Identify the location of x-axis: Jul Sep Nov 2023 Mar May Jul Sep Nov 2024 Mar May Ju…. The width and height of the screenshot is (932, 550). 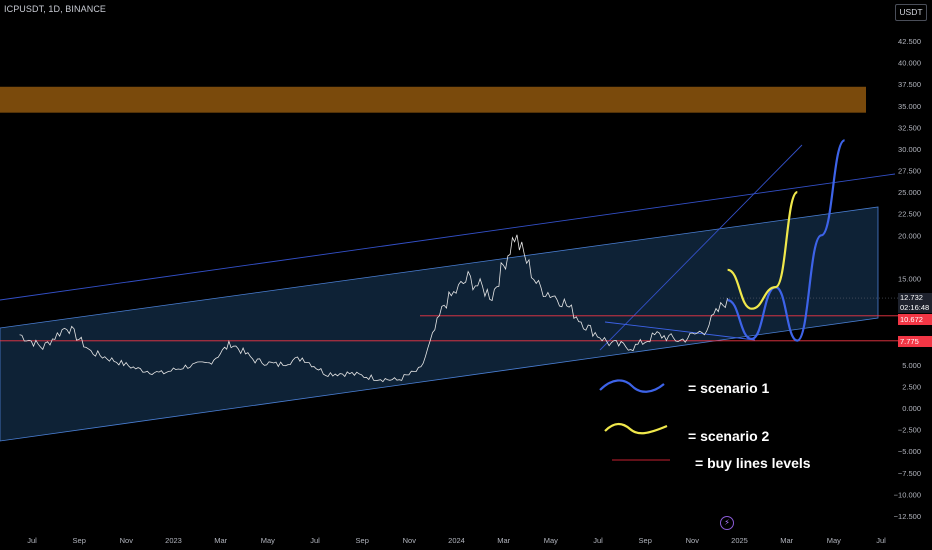
(456, 540).